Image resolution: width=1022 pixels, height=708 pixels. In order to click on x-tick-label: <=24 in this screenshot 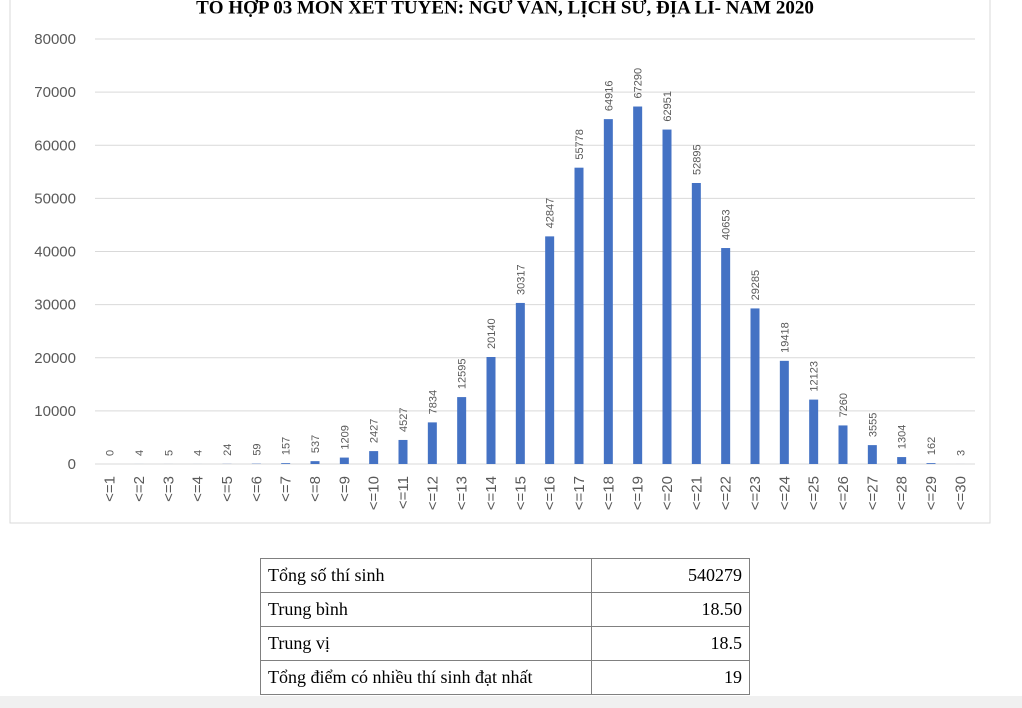, I will do `click(784, 493)`.